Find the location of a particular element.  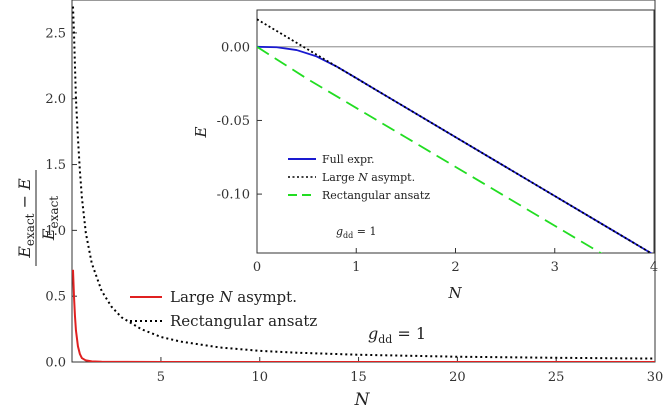

inset-y-tick-label-0-05: -0.05 is located at coordinates (233, 121).